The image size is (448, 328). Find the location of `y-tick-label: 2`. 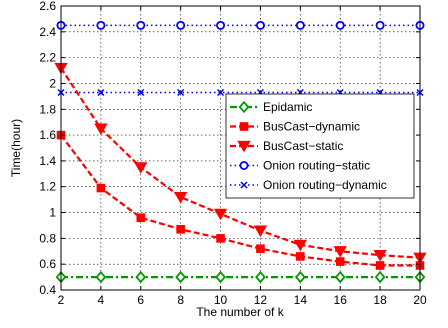

y-tick-label: 2 is located at coordinates (52, 83).